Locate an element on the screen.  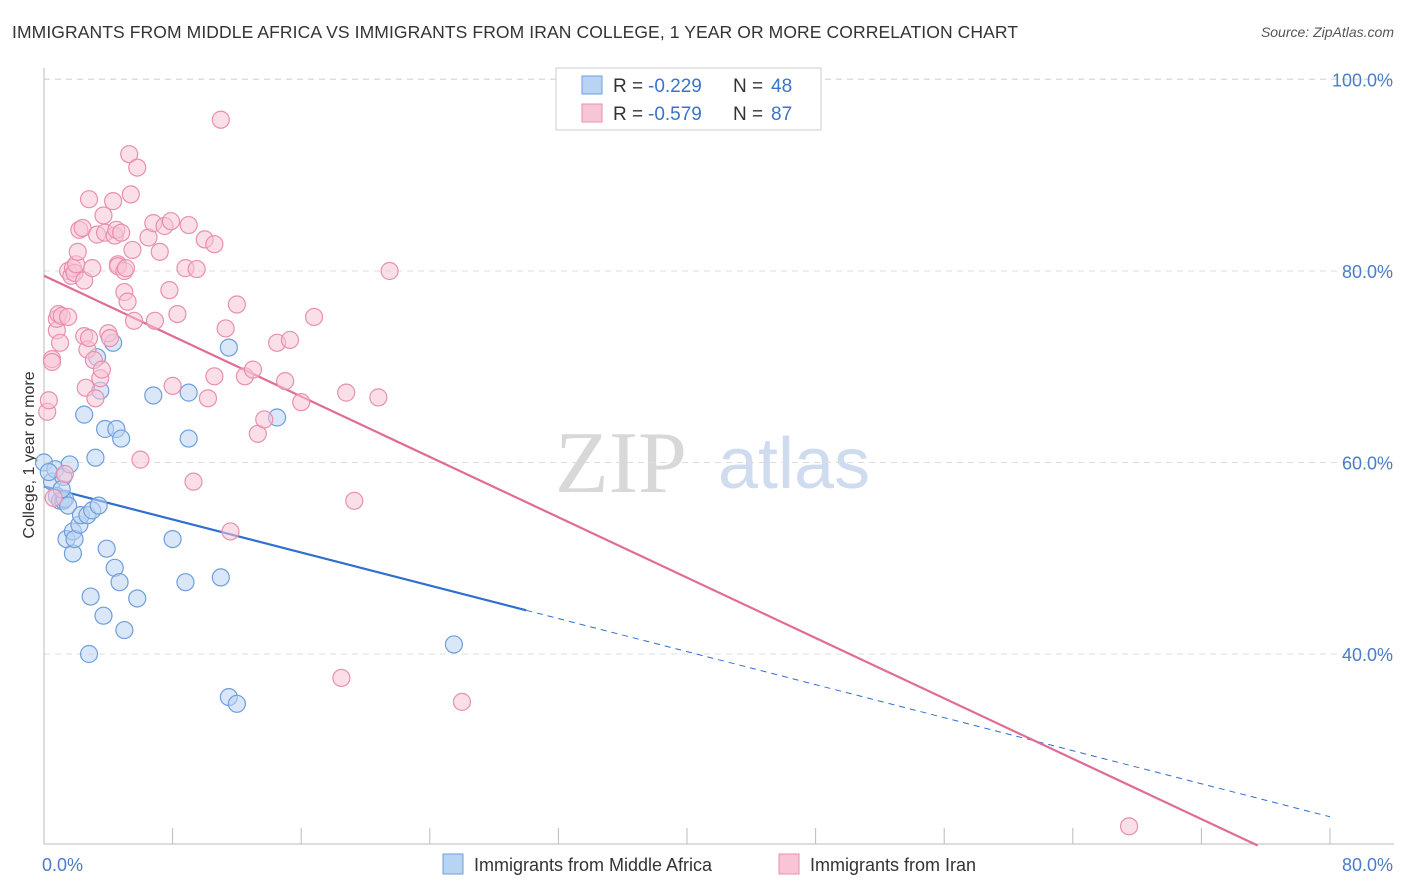
series-legend-swatch-pink is located at coordinates (789, 864).